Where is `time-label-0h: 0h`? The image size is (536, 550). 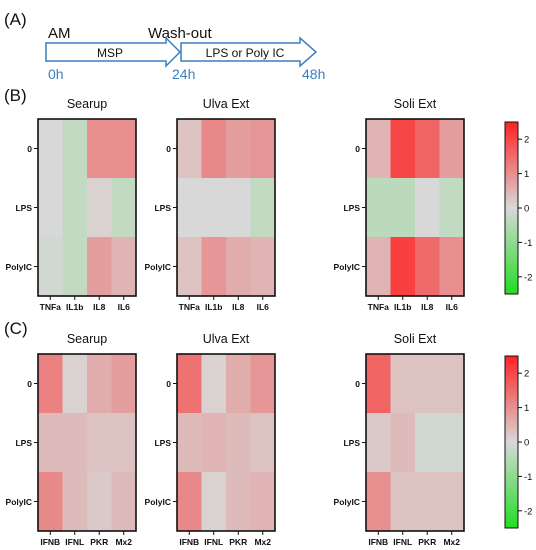 time-label-0h: 0h is located at coordinates (56, 74).